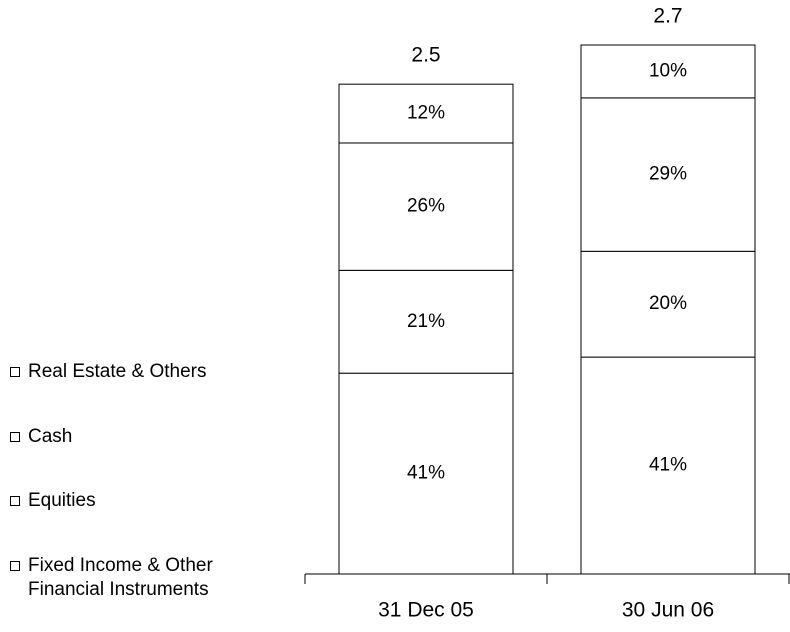  I want to click on x-tick-label: 31 Dec 05, so click(426, 610).